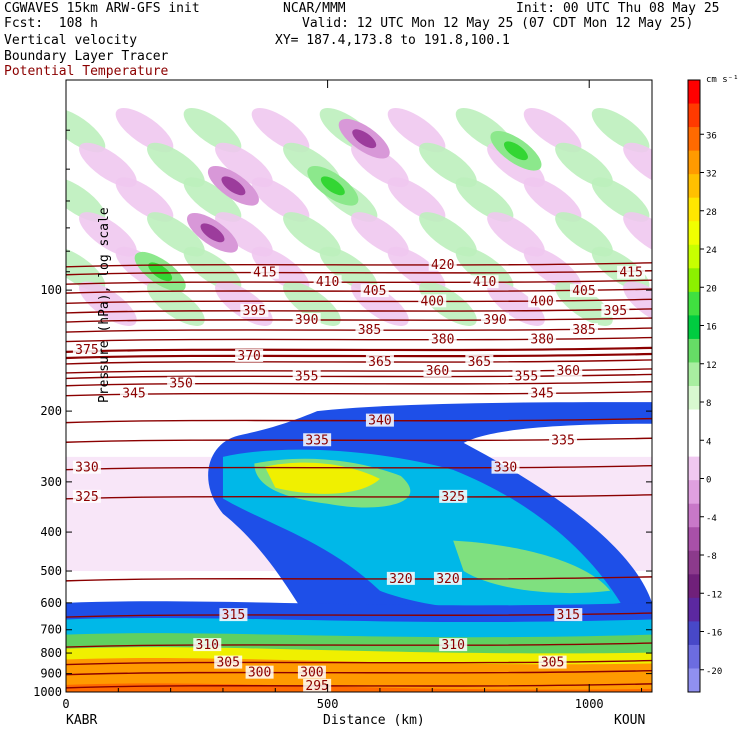 Image resolution: width=740 pixels, height=740 pixels. What do you see at coordinates (711, 136) in the screenshot?
I see `colorbar-label: 36` at bounding box center [711, 136].